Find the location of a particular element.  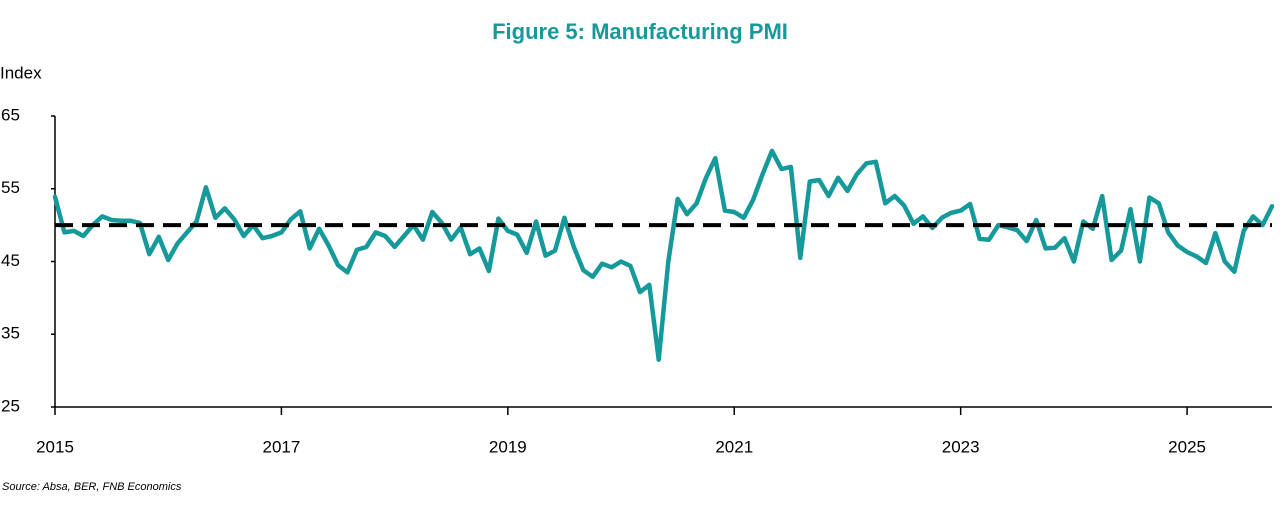

y-tick-label: 65 is located at coordinates (10, 114).